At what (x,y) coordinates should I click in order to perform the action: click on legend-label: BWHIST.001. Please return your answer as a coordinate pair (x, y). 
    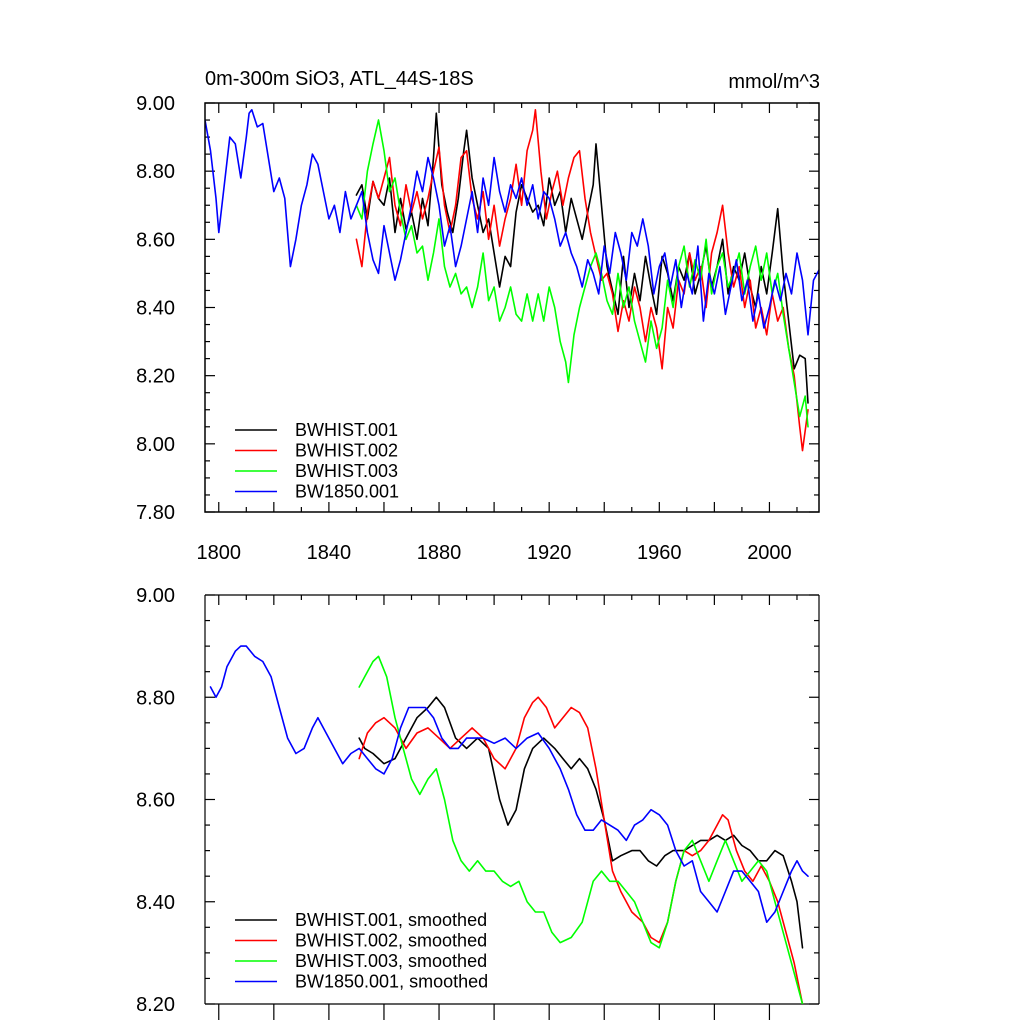
    Looking at the image, I should click on (346, 430).